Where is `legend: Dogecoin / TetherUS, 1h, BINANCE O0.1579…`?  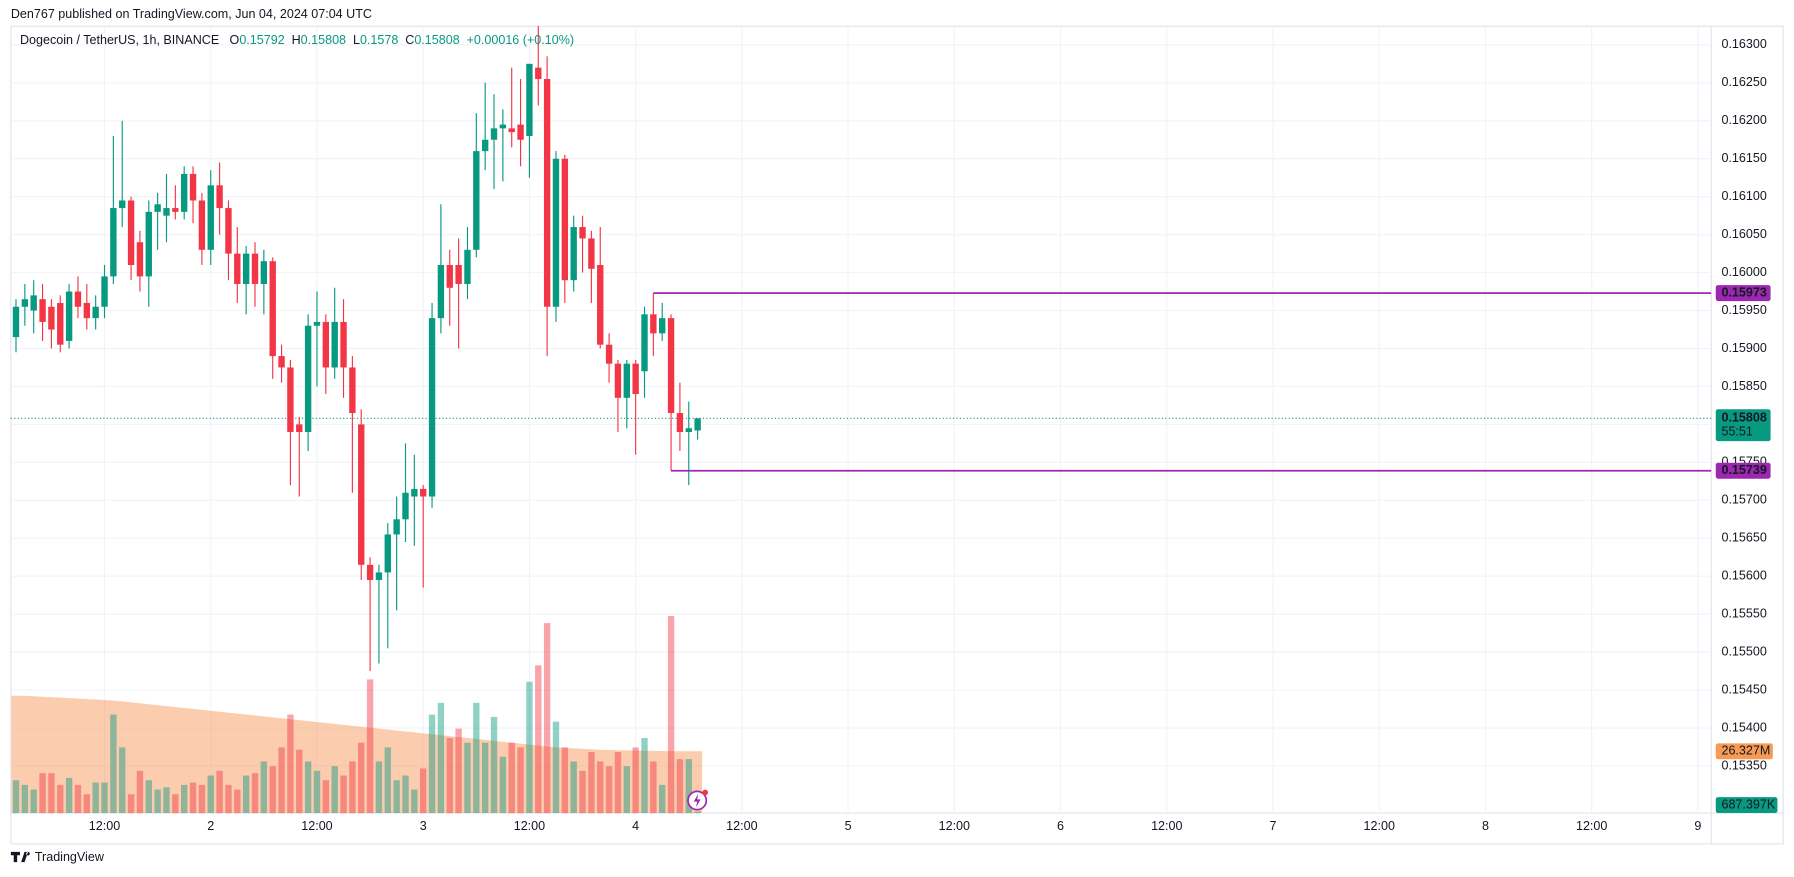
legend: Dogecoin / TetherUS, 1h, BINANCE O0.1579… is located at coordinates (297, 40).